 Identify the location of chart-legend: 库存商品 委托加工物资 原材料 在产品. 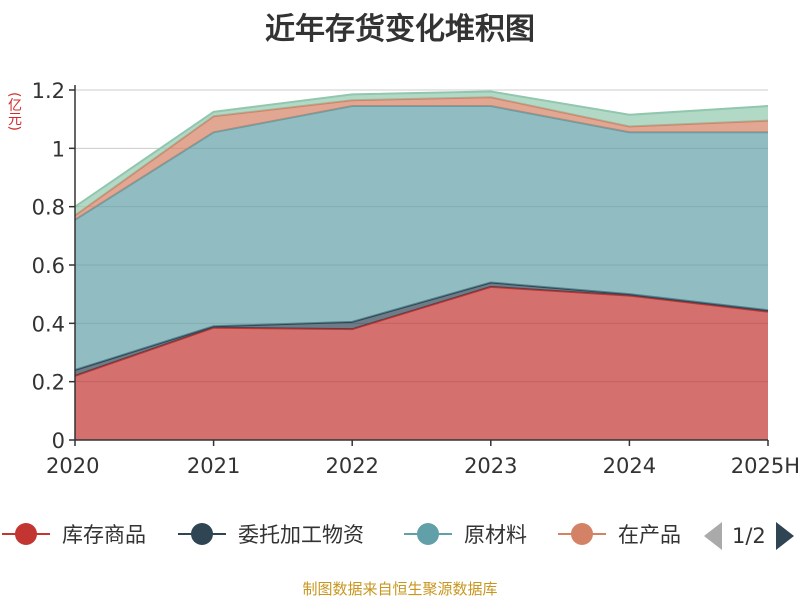
(345, 534).